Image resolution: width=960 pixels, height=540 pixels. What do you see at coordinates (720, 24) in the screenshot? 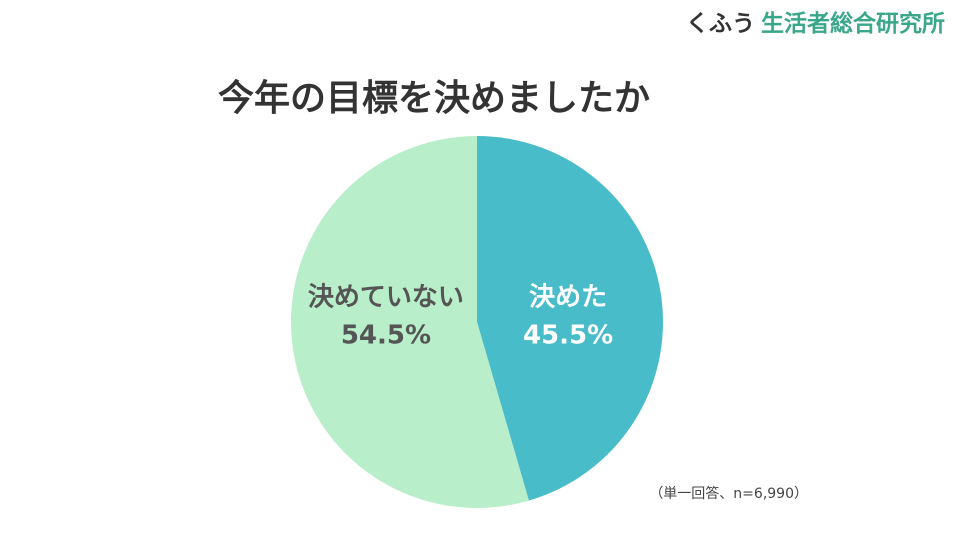
I see `brand-name: くふう` at bounding box center [720, 24].